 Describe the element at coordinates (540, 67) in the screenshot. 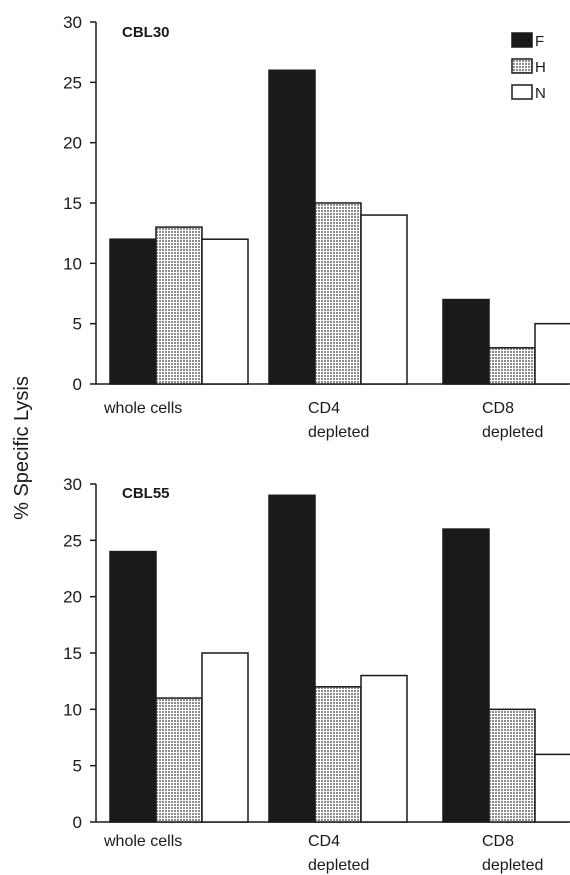

I see `legend-label: H` at that location.